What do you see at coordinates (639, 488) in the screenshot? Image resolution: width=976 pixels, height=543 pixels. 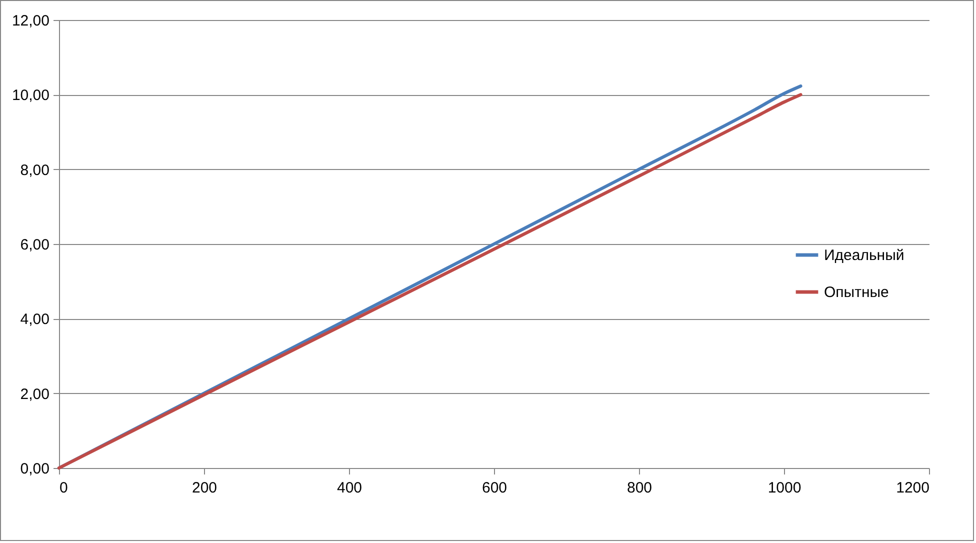 I see `x-tick-label: 800` at bounding box center [639, 488].